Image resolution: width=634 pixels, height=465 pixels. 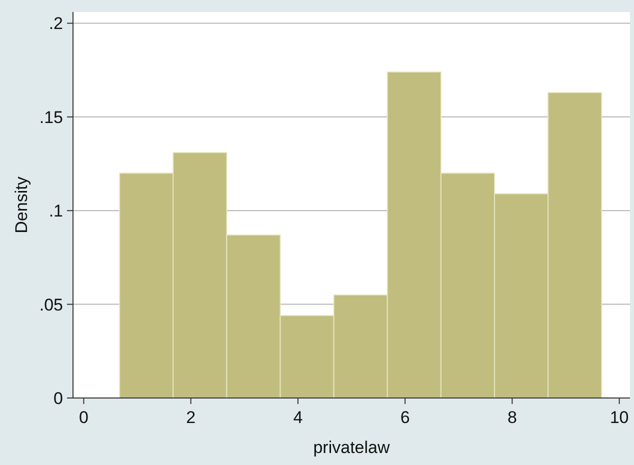 I want to click on x-tick-label: 6, so click(x=405, y=417).